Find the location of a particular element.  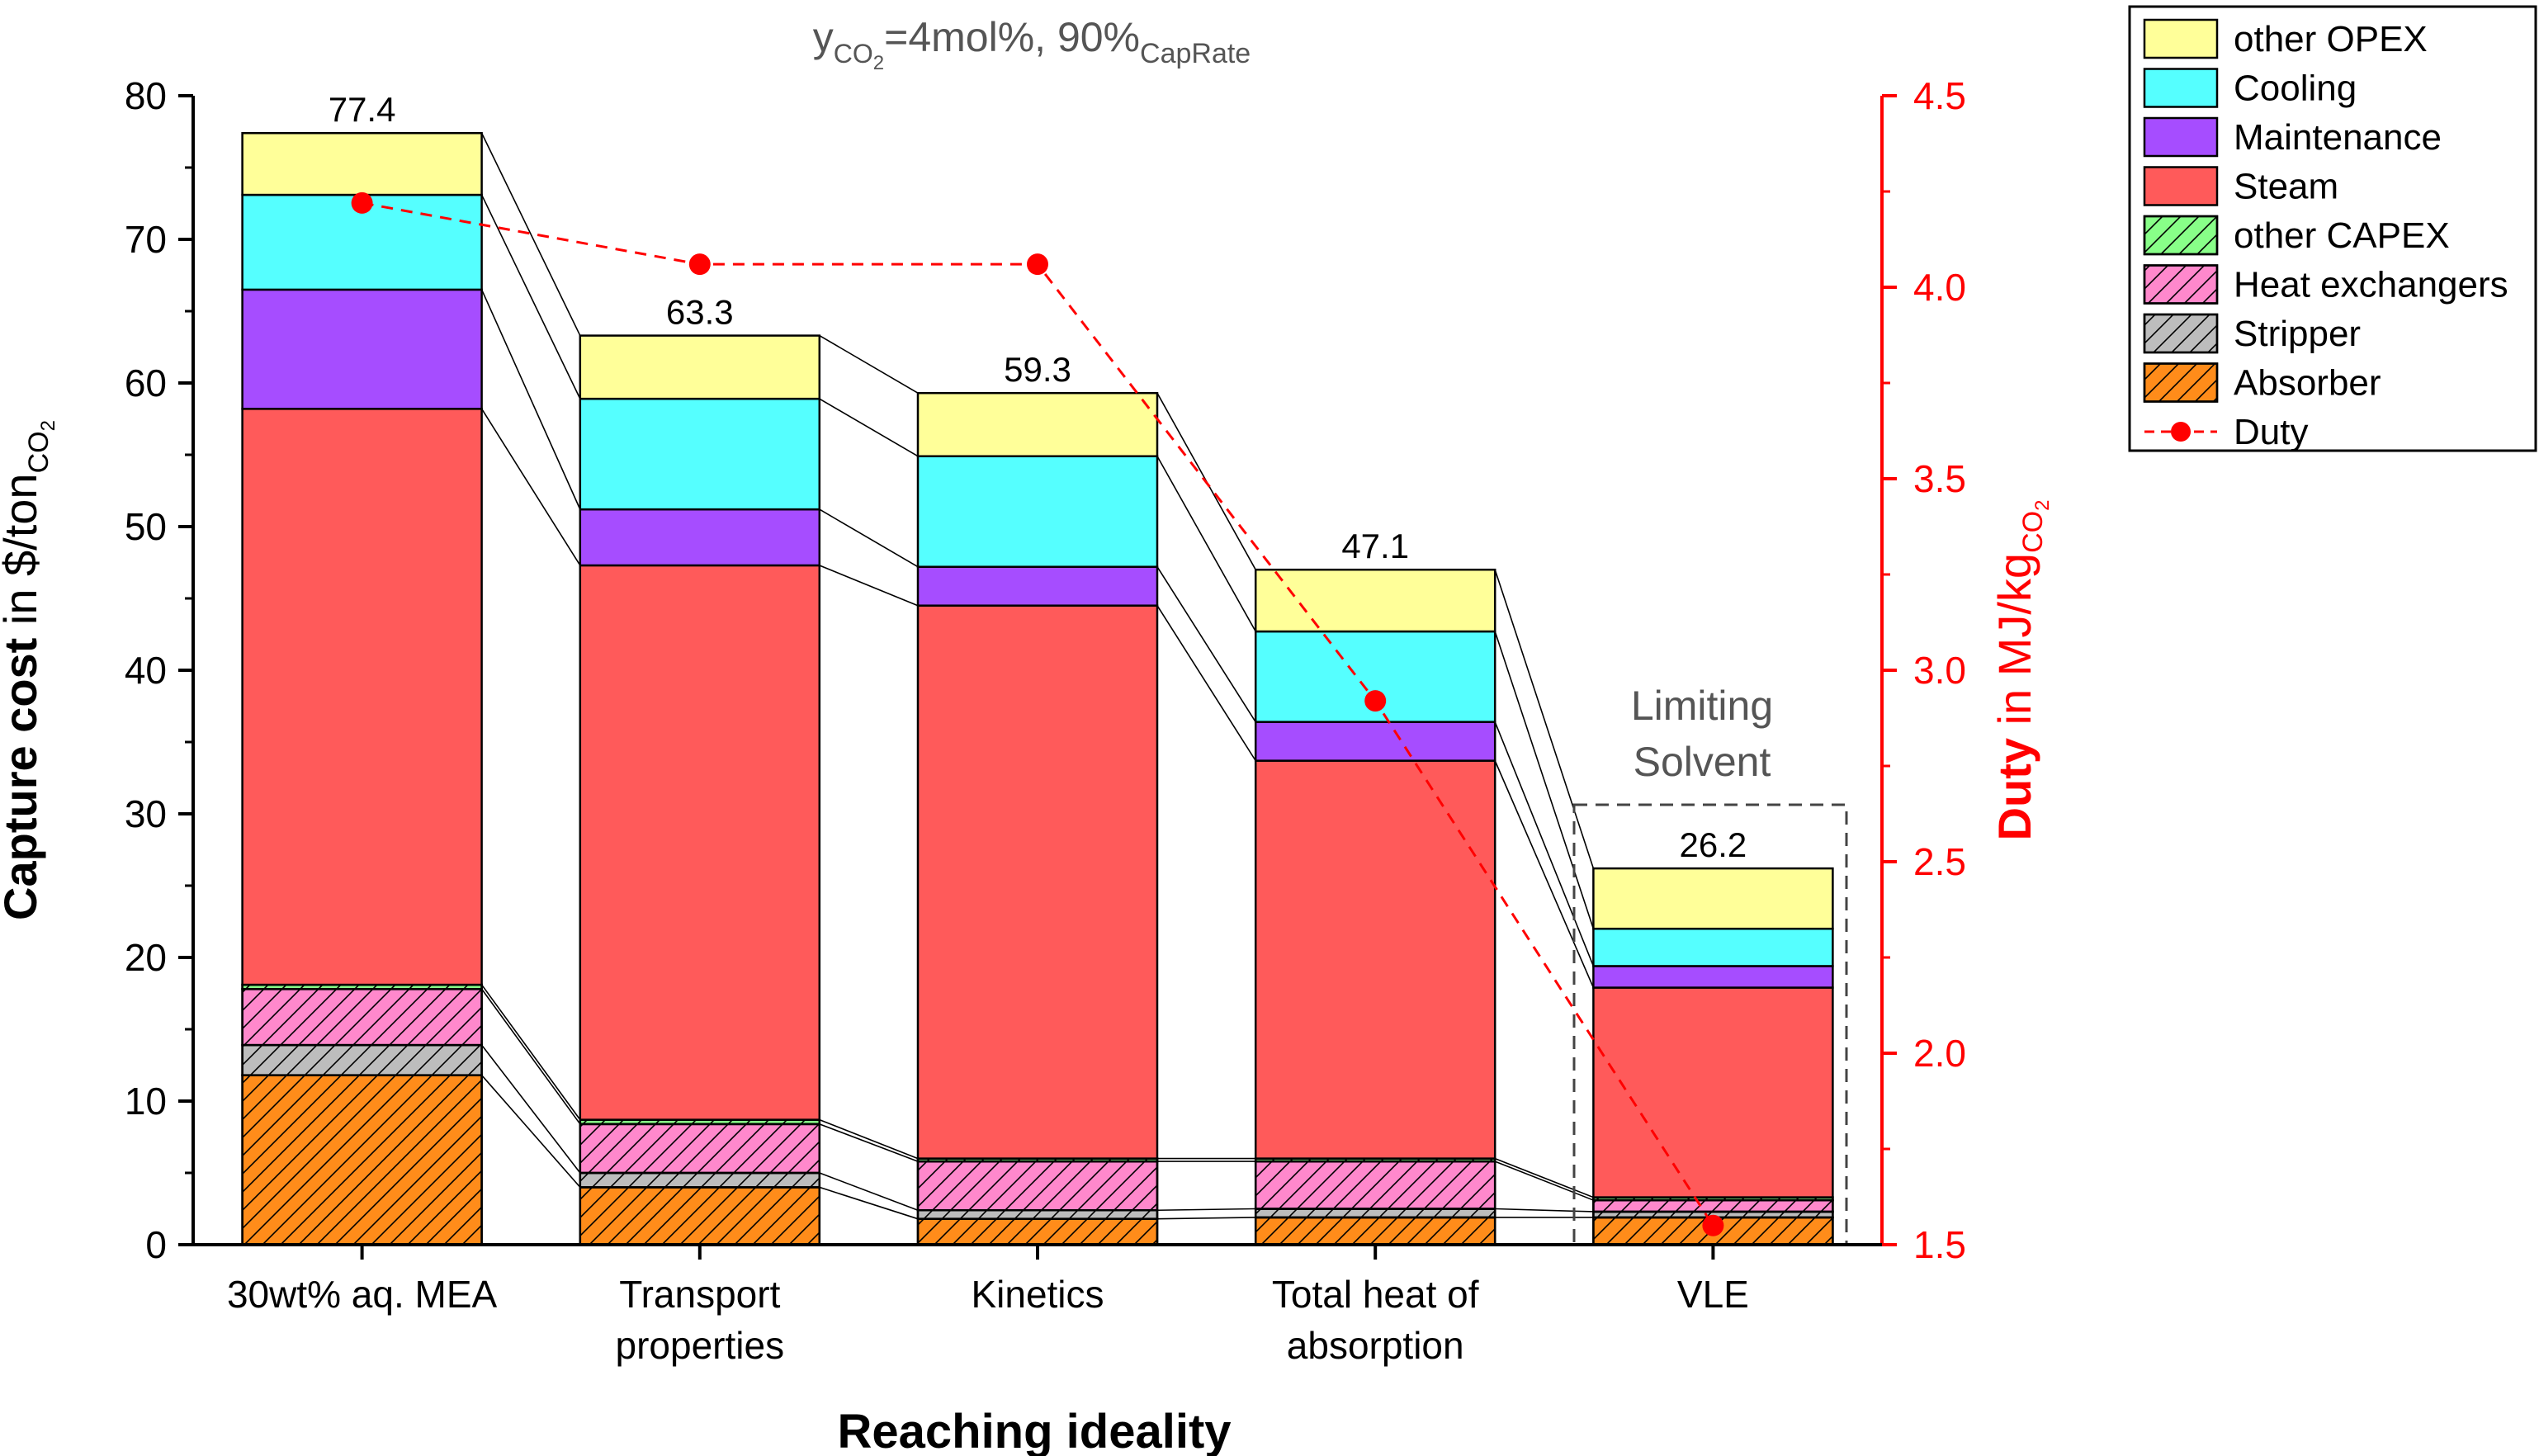

right-tick-label-4.0: 4.0 is located at coordinates (1939, 287).